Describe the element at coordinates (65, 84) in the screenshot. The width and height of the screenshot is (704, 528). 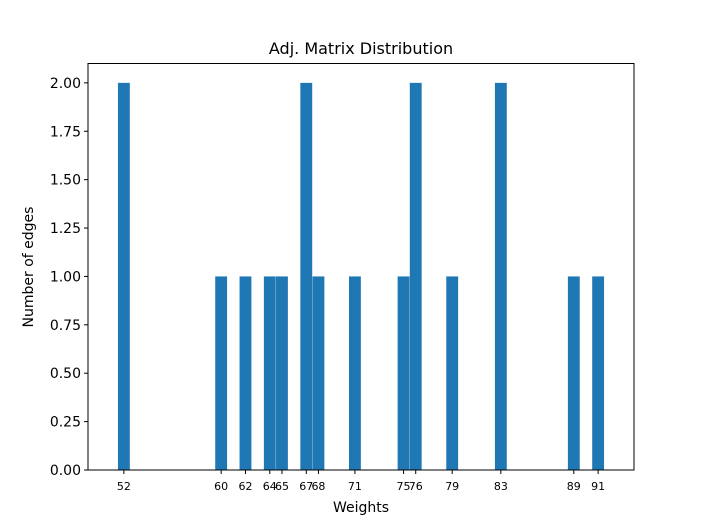
I see `y-tick-label: 2.00` at that location.